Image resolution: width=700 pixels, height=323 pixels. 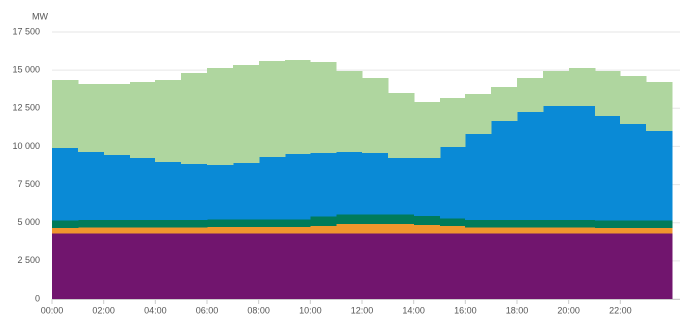 What do you see at coordinates (37, 298) in the screenshot?
I see `y-tick-label: 0` at bounding box center [37, 298].